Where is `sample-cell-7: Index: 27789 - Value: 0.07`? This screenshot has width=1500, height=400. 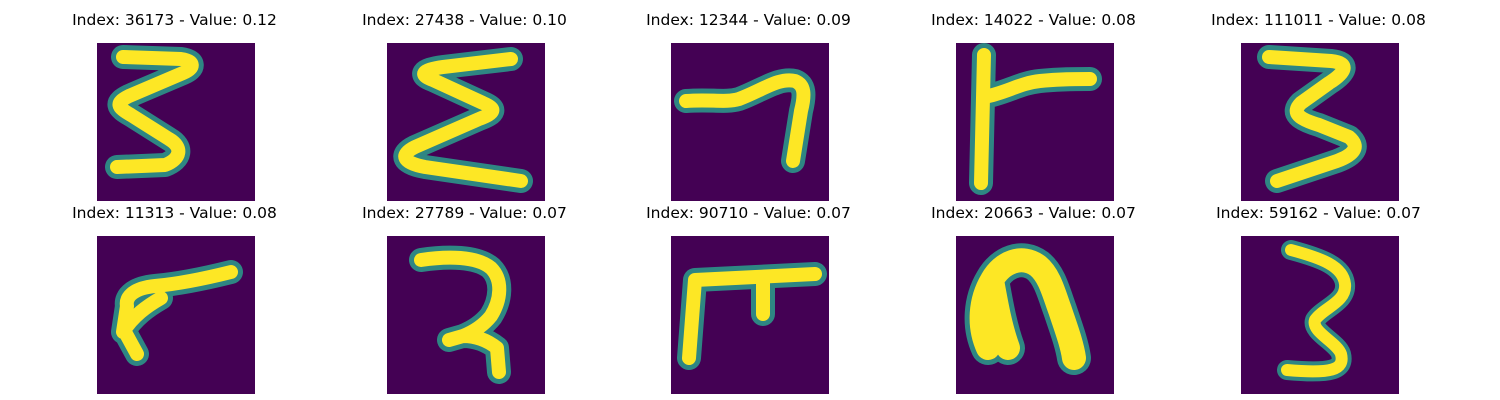 sample-cell-7: Index: 27789 - Value: 0.07 is located at coordinates (464, 298).